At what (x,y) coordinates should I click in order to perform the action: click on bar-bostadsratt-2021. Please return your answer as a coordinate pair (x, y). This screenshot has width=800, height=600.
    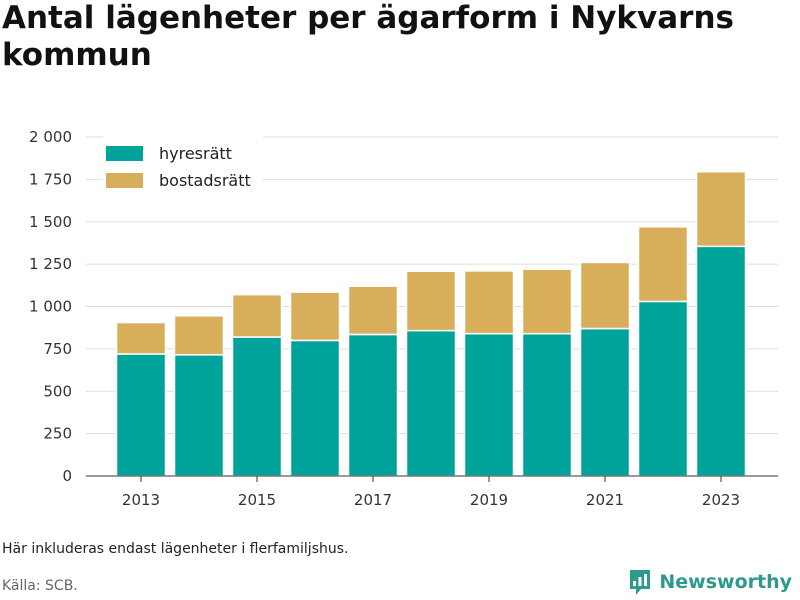
    Looking at the image, I should click on (605, 295).